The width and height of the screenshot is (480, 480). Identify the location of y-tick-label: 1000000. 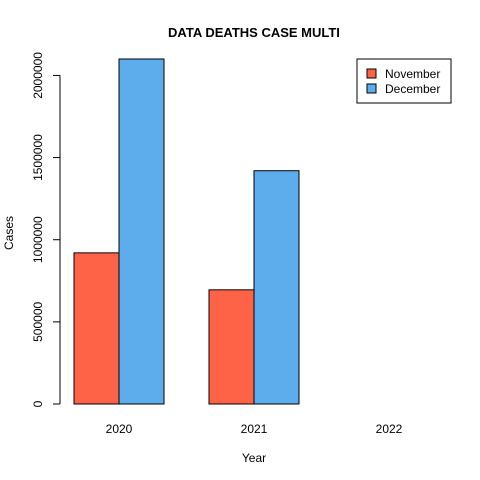
(38, 239).